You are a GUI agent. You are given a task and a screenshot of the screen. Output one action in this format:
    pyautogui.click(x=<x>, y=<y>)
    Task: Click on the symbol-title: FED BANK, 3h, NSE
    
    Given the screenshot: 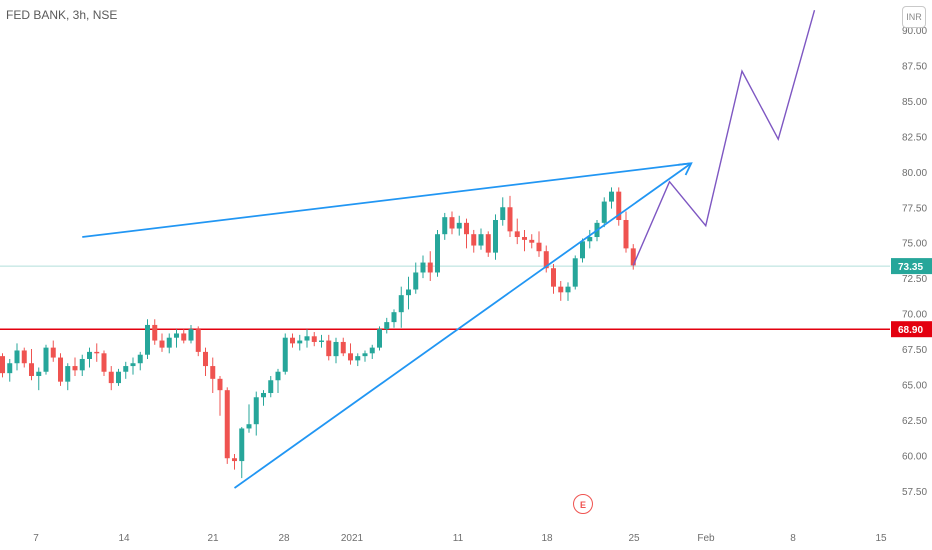 What is the action you would take?
    pyautogui.click(x=62, y=15)
    